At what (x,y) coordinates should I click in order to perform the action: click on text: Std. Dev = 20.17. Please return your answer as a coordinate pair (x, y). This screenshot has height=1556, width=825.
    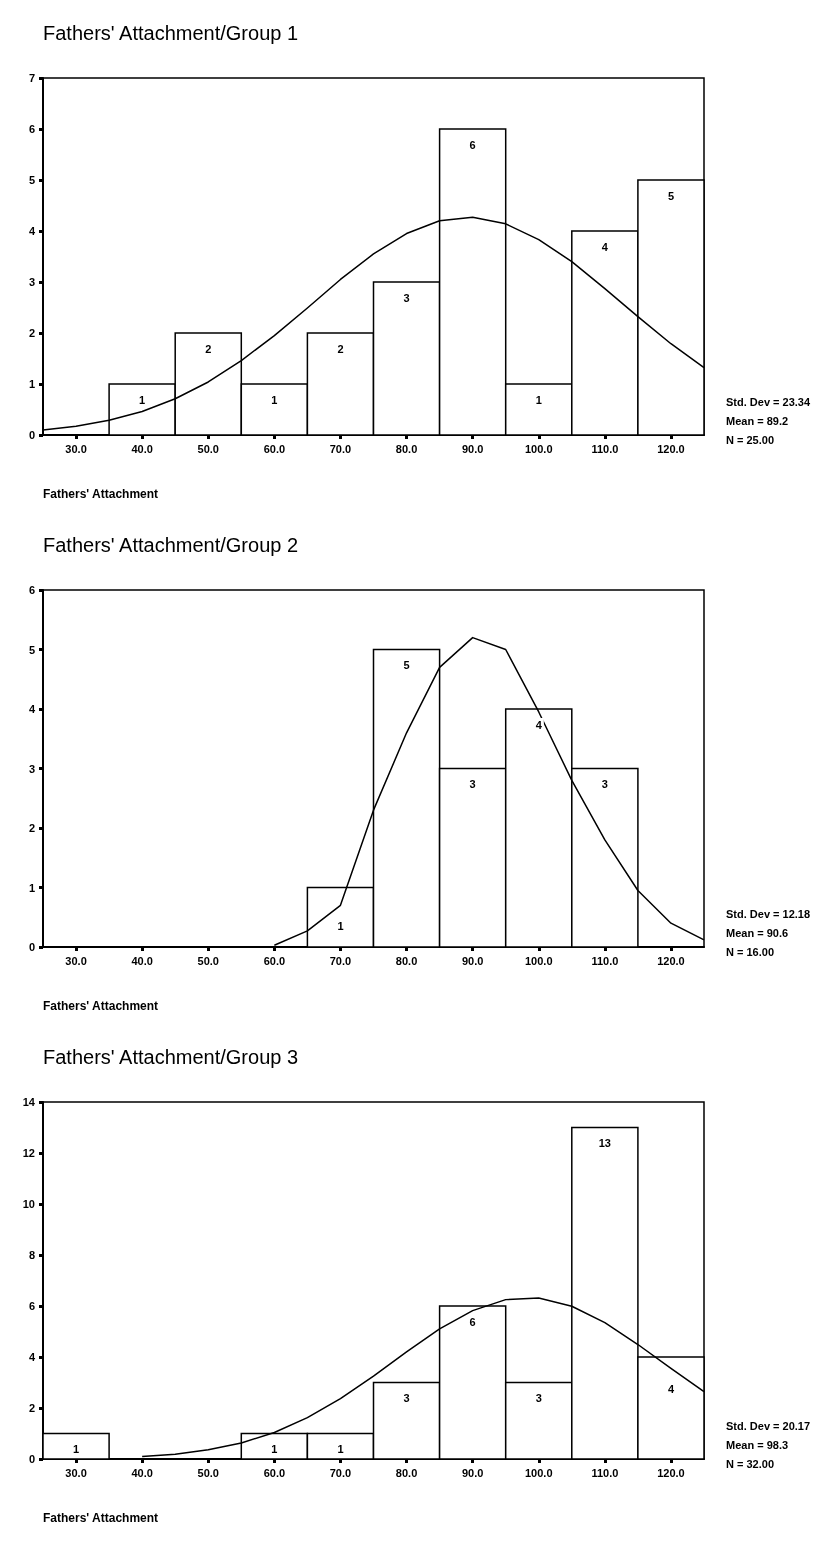
    Looking at the image, I should click on (768, 1425).